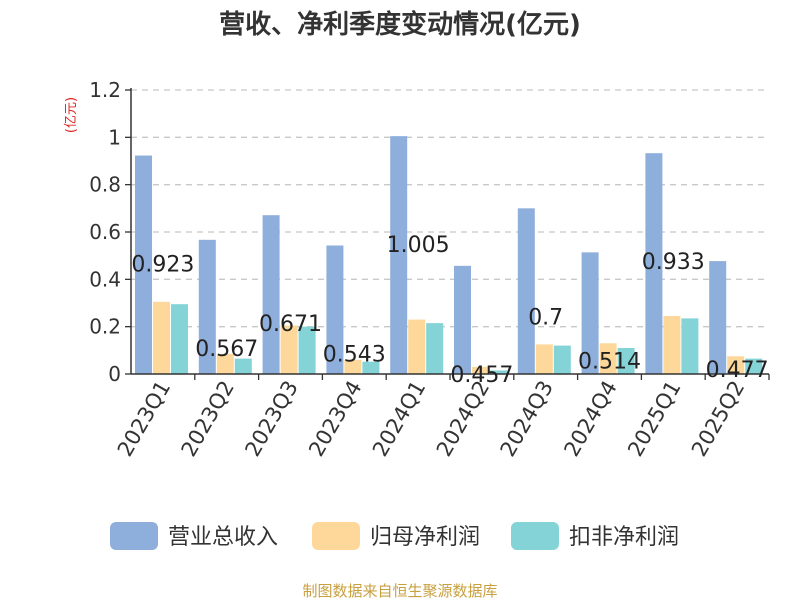 The image size is (800, 600). Describe the element at coordinates (399, 419) in the screenshot. I see `x-tick-label: 2024Q1` at that location.